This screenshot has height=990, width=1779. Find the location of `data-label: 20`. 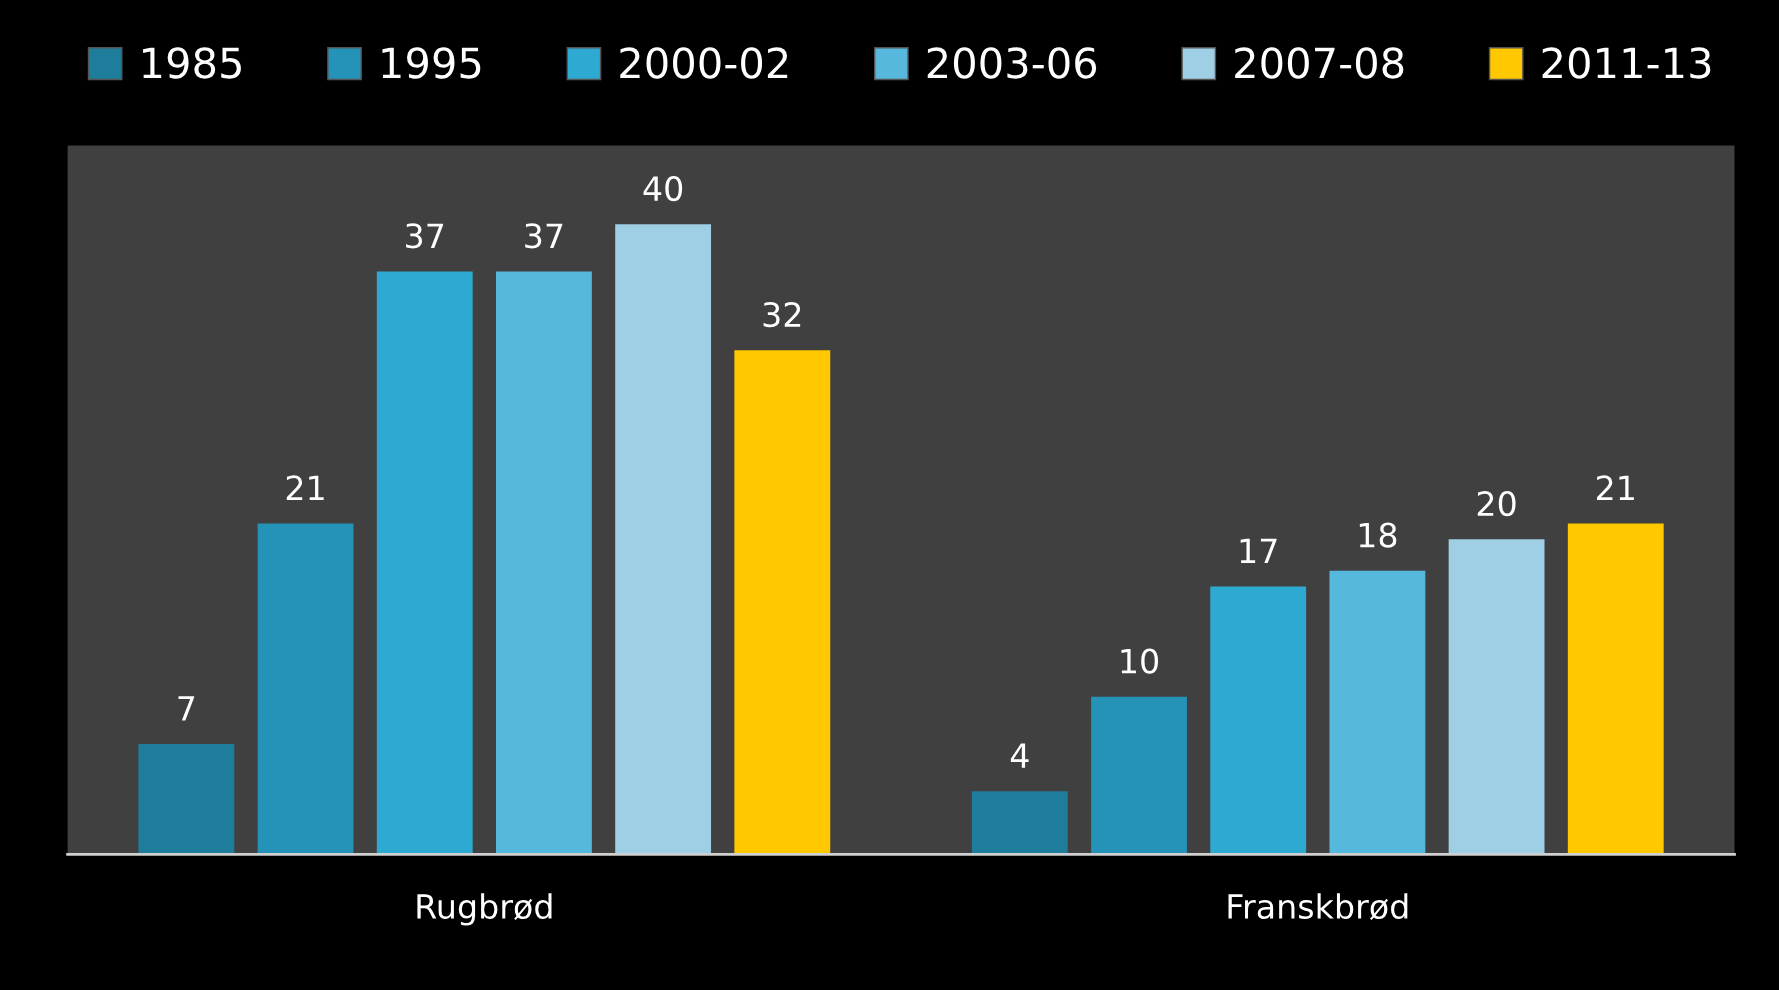

data-label: 20 is located at coordinates (1496, 503).